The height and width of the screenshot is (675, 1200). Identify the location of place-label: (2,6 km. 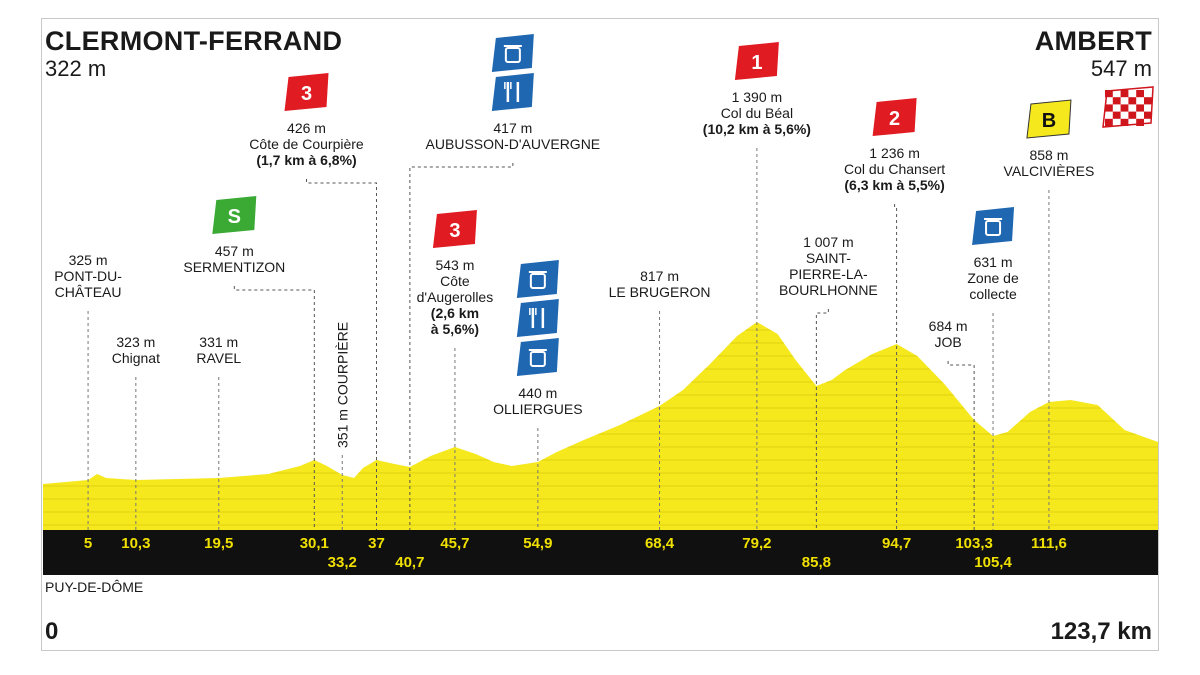
(455, 313).